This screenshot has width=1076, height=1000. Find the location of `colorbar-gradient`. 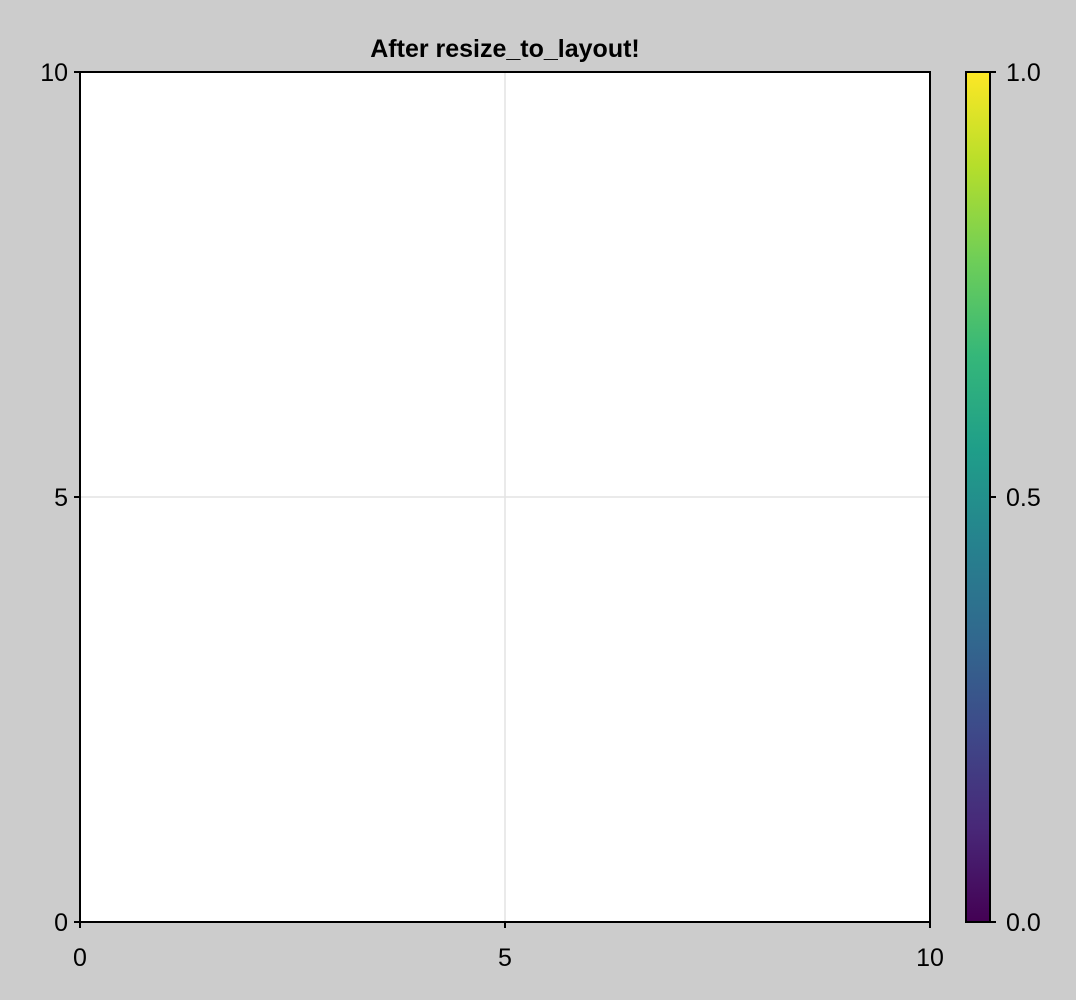

colorbar-gradient is located at coordinates (978, 497).